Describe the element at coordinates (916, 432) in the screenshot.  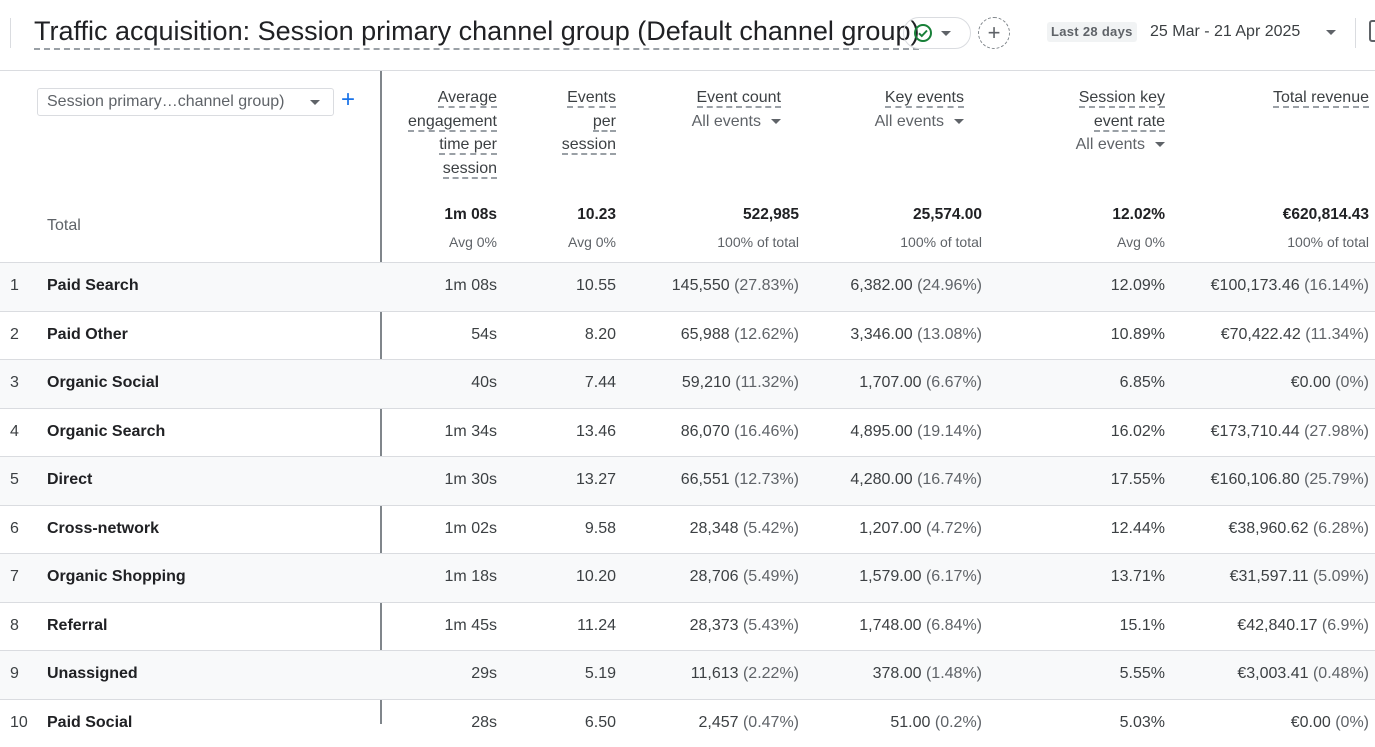
I see `cell-key-events: 4,895.00 (19.14%)` at that location.